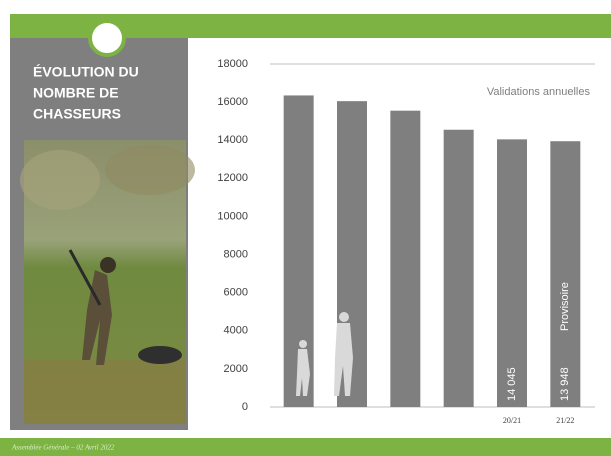 The height and width of the screenshot is (456, 611). Describe the element at coordinates (236, 293) in the screenshot. I see `y-tick-label: 6000` at that location.